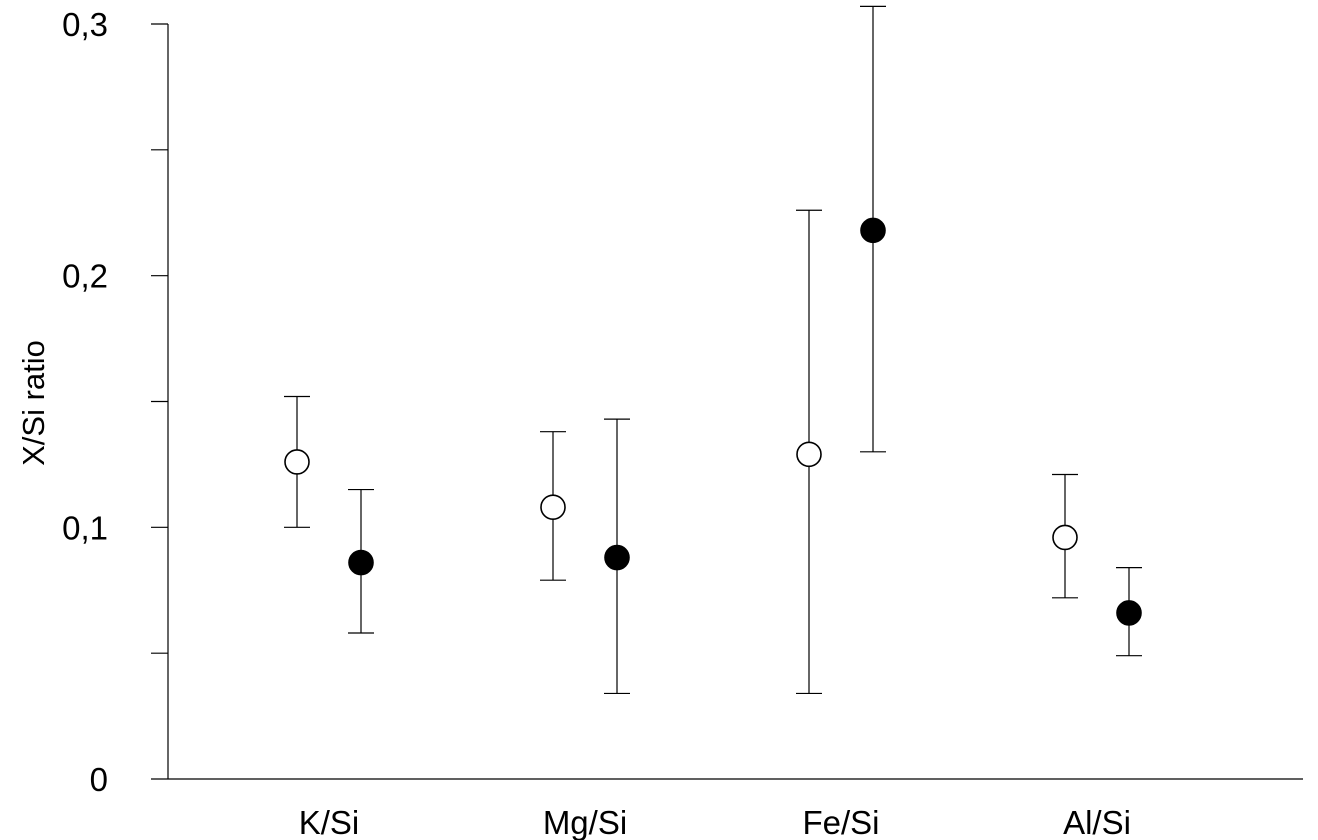 This screenshot has width=1318, height=840. What do you see at coordinates (585, 822) in the screenshot?
I see `category-label: Mg/Si` at bounding box center [585, 822].